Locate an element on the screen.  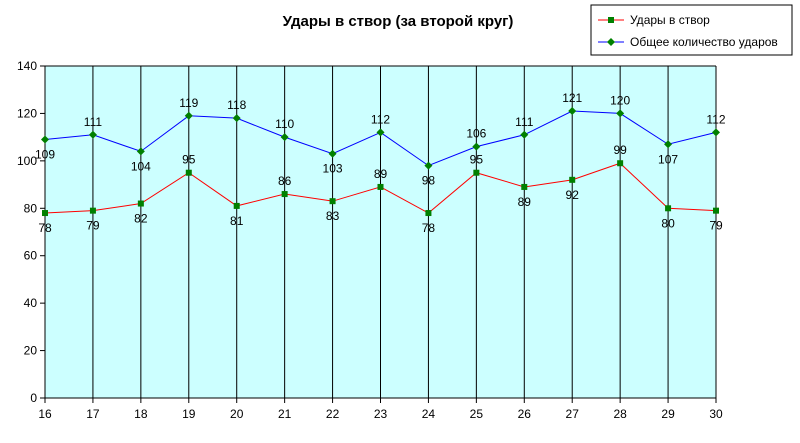
y-tick-label: 140 is located at coordinates (27, 66).